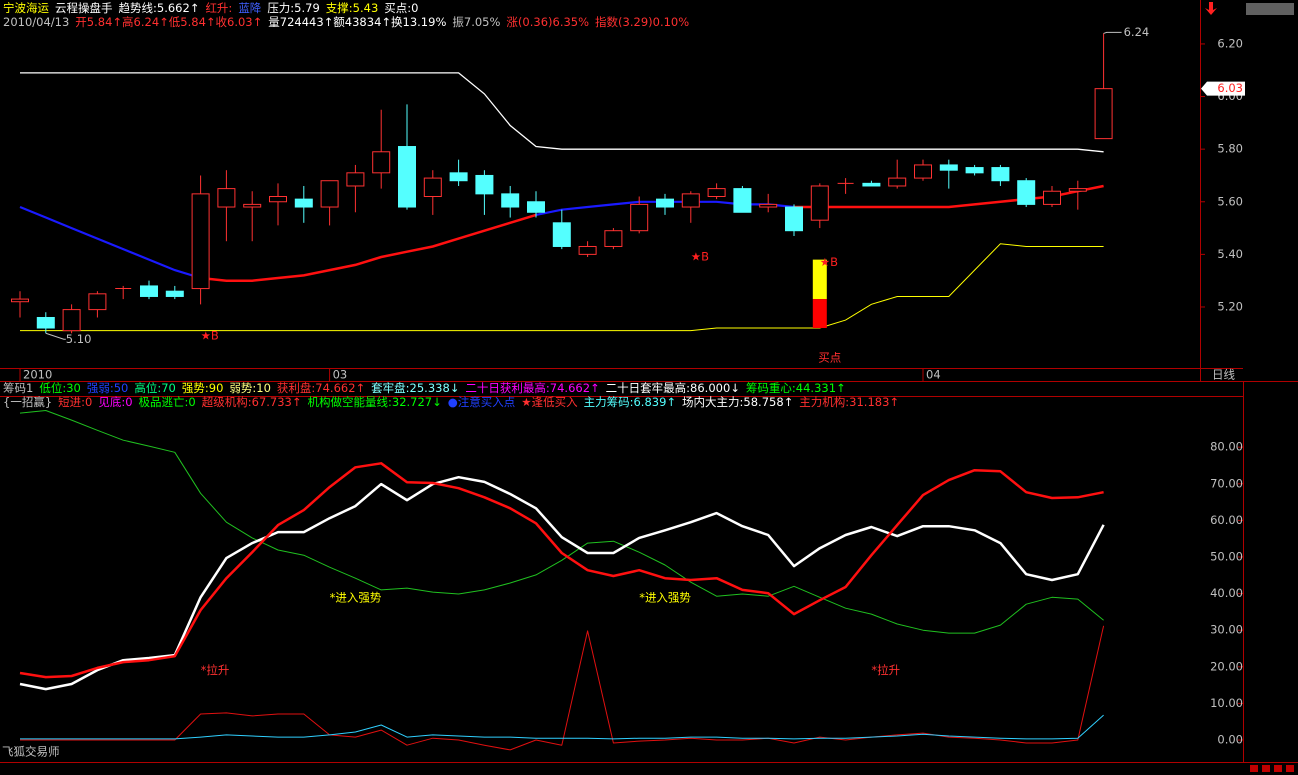  Describe the element at coordinates (352, 8) in the screenshot. I see `header-item: 支撑:5.43` at that location.